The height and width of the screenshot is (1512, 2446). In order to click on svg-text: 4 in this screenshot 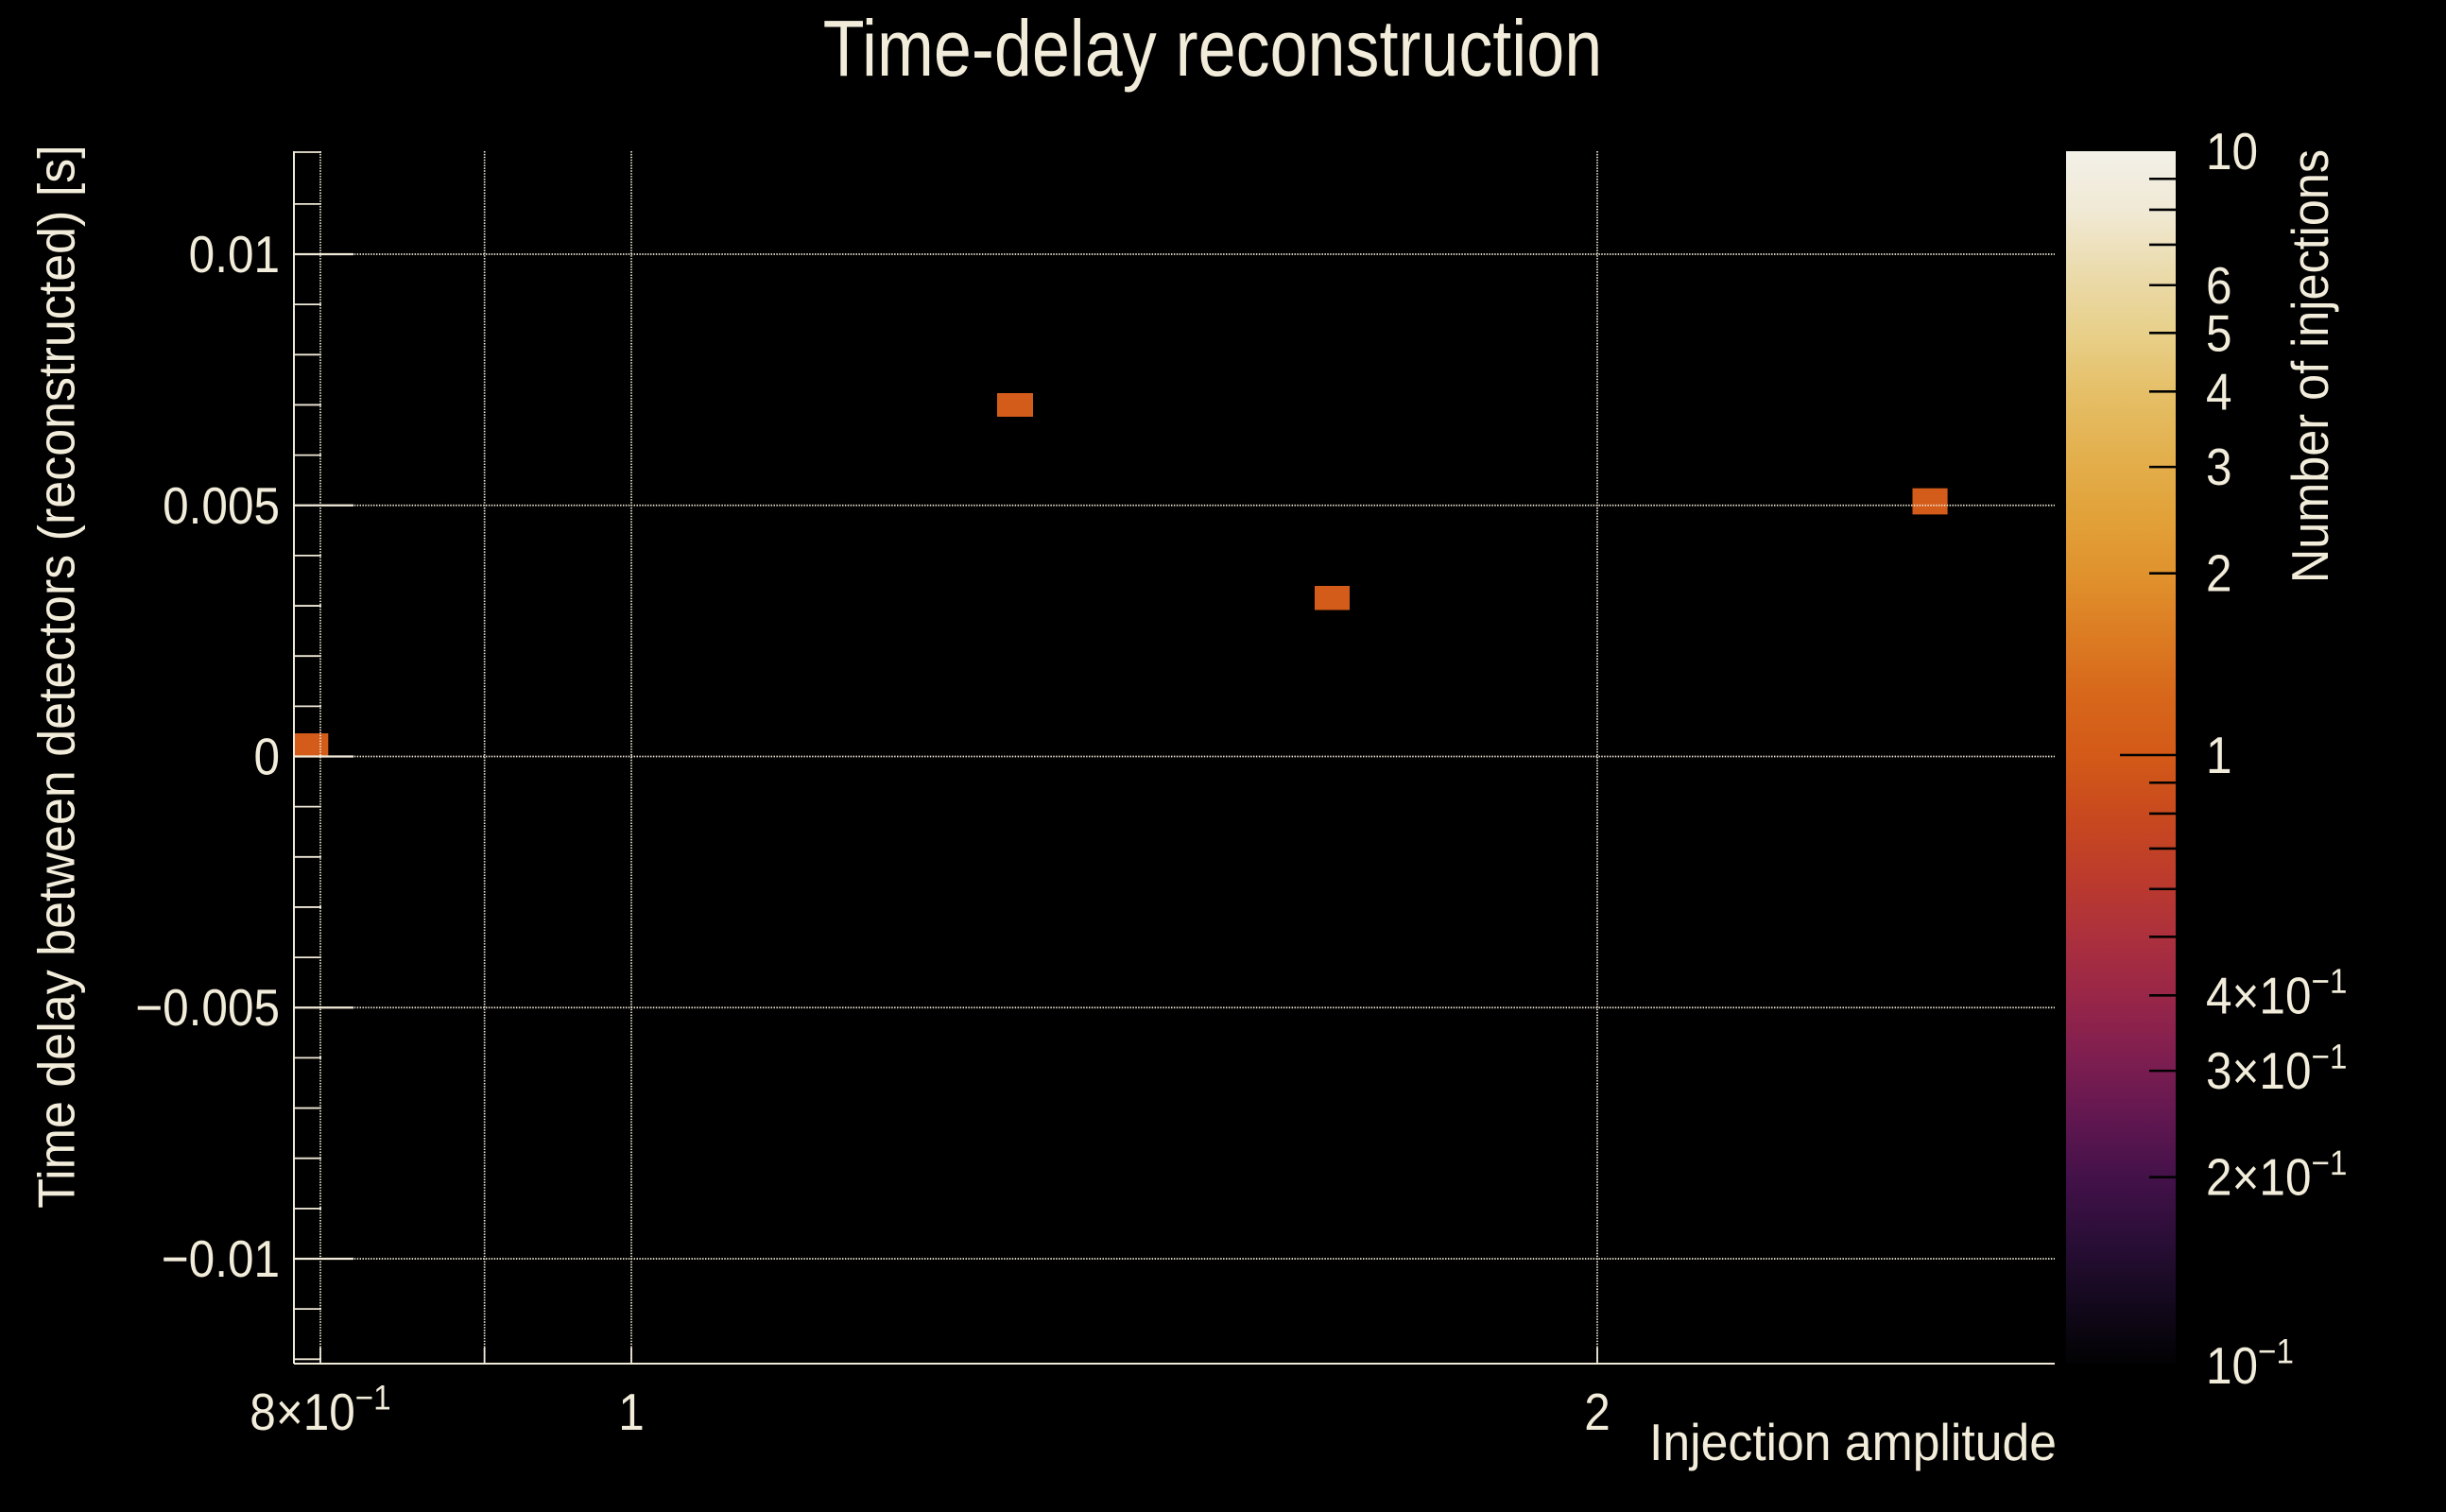, I will do `click(2219, 392)`.